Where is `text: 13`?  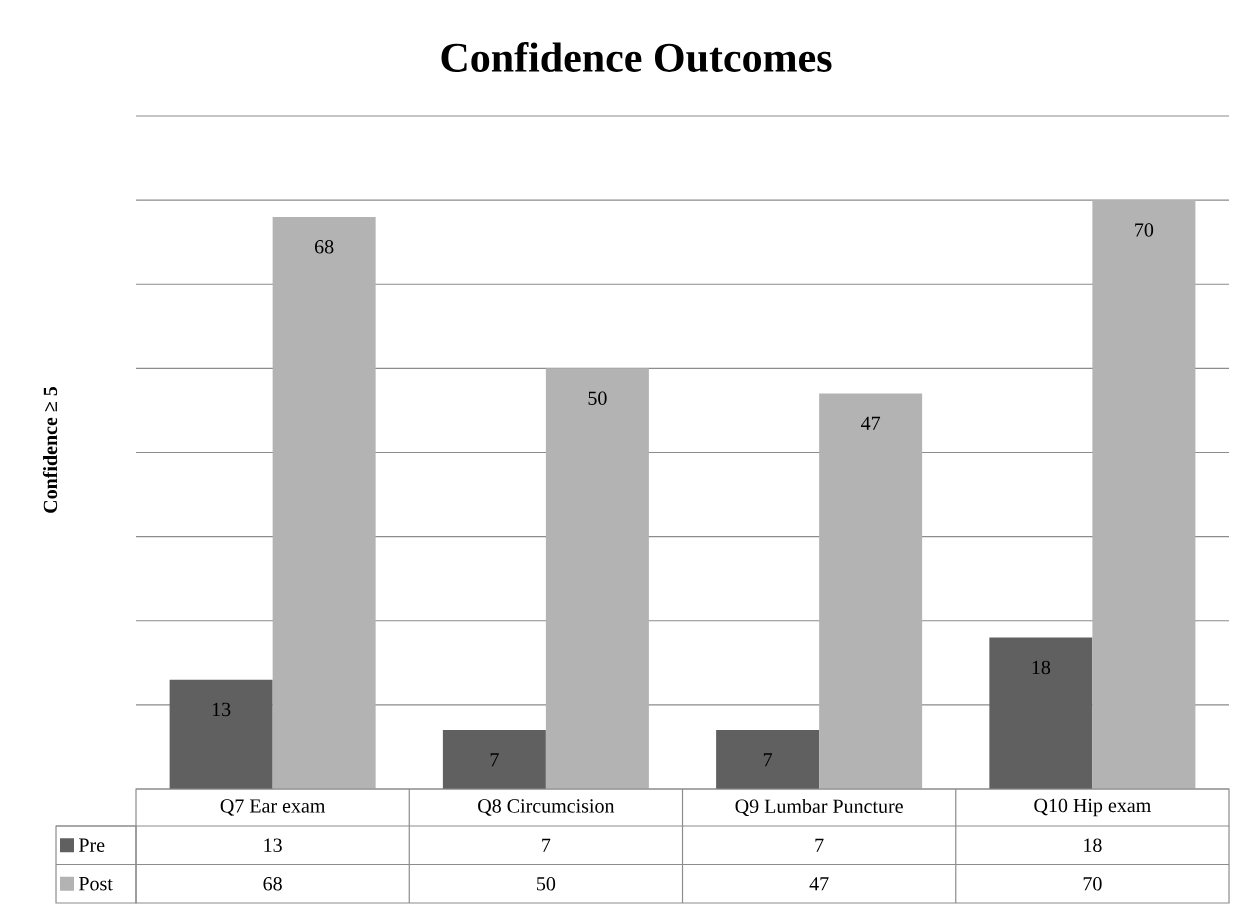
text: 13 is located at coordinates (221, 709).